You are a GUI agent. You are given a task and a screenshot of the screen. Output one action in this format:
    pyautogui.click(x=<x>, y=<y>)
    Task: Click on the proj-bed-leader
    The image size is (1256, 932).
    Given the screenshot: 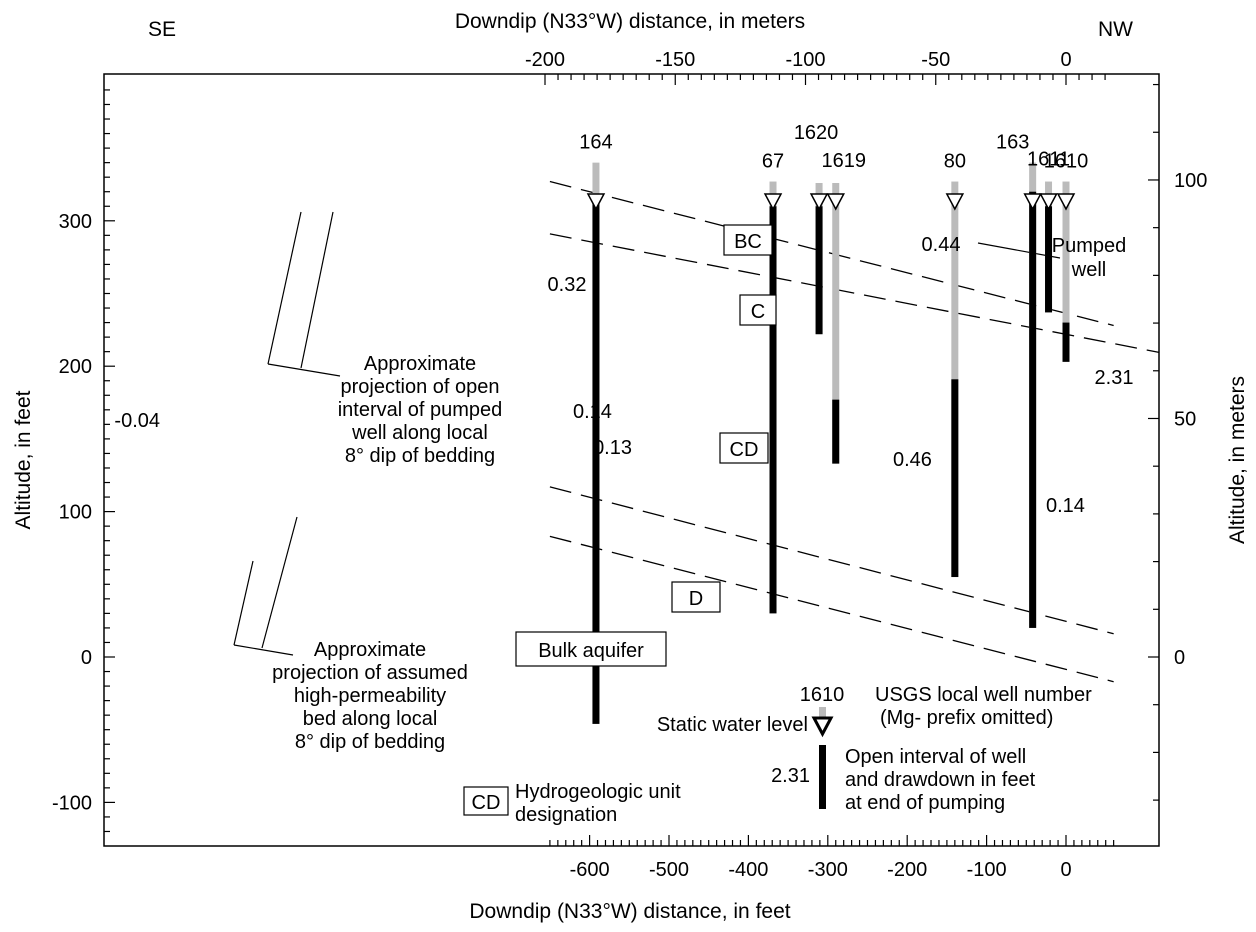 What is the action you would take?
    pyautogui.click(x=263, y=650)
    